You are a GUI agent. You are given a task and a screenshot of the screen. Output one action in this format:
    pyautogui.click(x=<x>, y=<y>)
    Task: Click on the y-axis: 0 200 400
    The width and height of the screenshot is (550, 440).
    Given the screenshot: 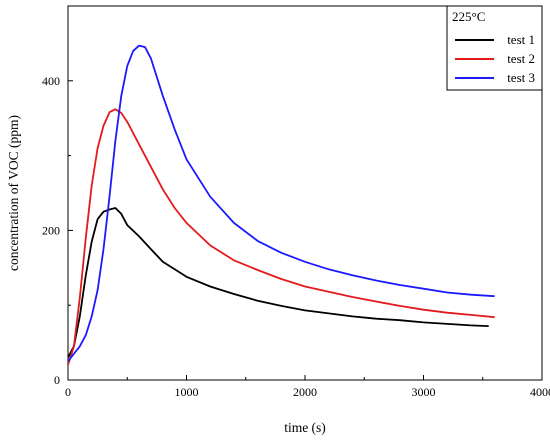 What is the action you would take?
    pyautogui.click(x=57, y=230)
    